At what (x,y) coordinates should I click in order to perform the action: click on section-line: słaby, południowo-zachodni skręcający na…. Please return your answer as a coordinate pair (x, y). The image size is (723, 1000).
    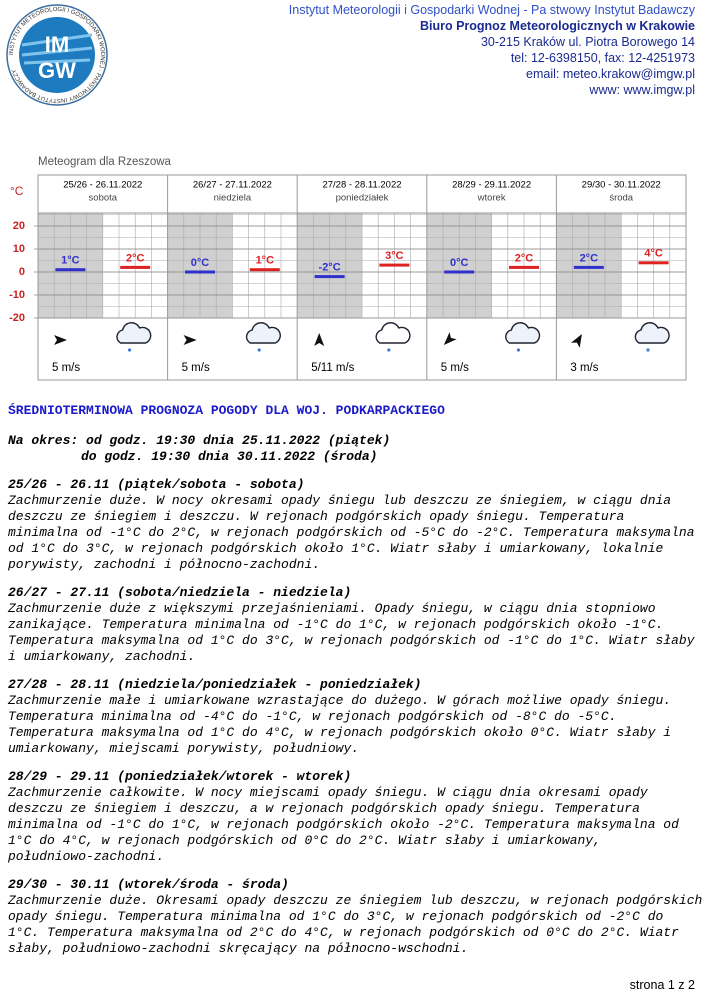
    Looking at the image, I should click on (238, 948).